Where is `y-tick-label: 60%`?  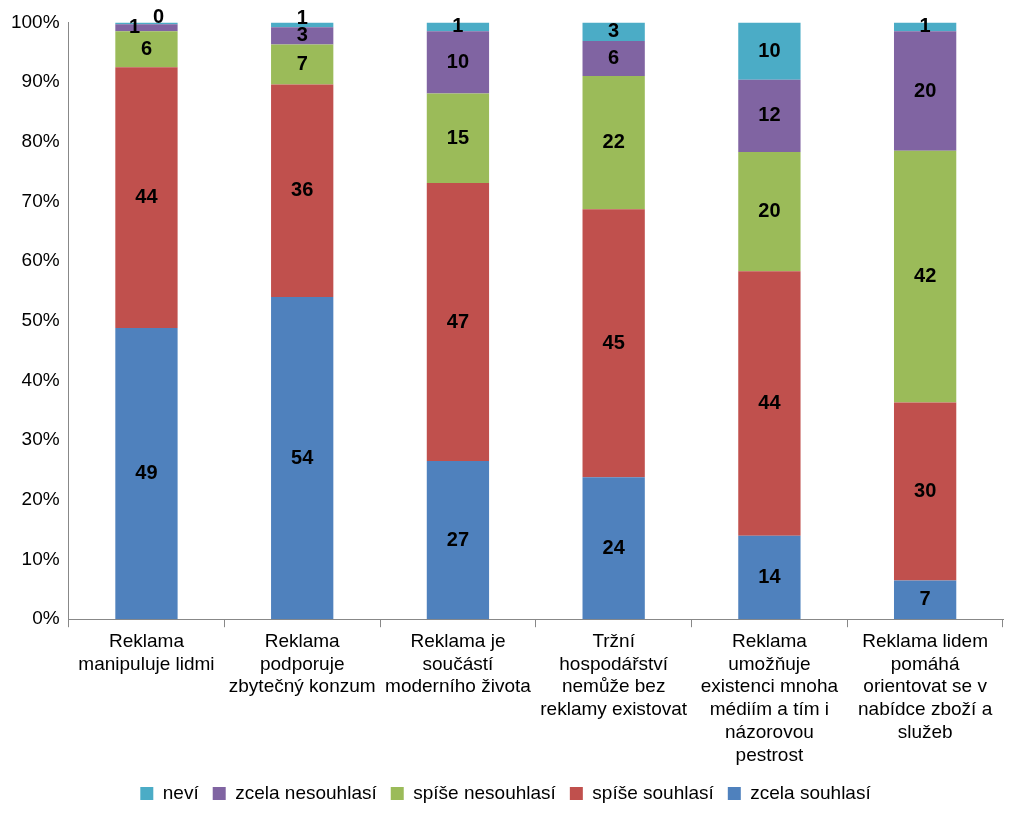 y-tick-label: 60% is located at coordinates (40, 260).